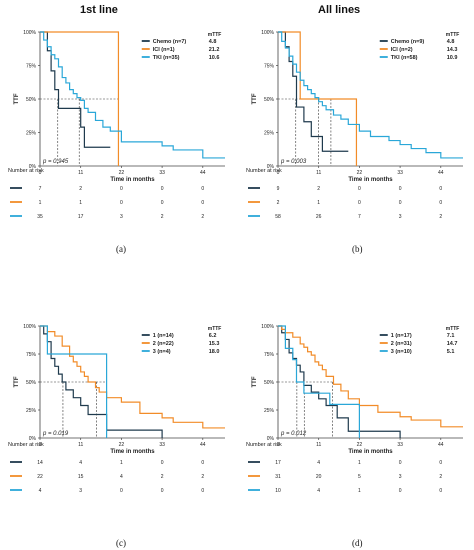 The width and height of the screenshot is (474, 550). What do you see at coordinates (278, 491) in the screenshot?
I see `risk-count: 10` at bounding box center [278, 491].